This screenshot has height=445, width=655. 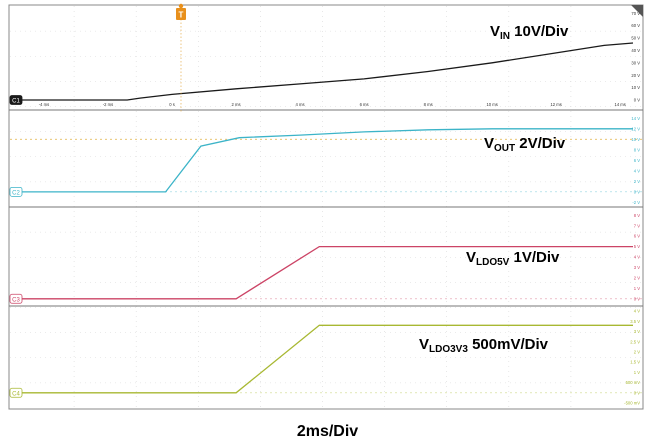 I want to click on channel-tag-label: C4, so click(x=16, y=394).